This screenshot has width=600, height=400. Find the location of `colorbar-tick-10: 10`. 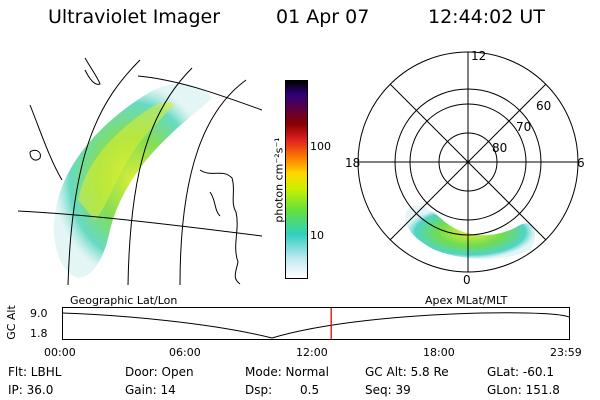

colorbar-tick-10: 10 is located at coordinates (317, 235).